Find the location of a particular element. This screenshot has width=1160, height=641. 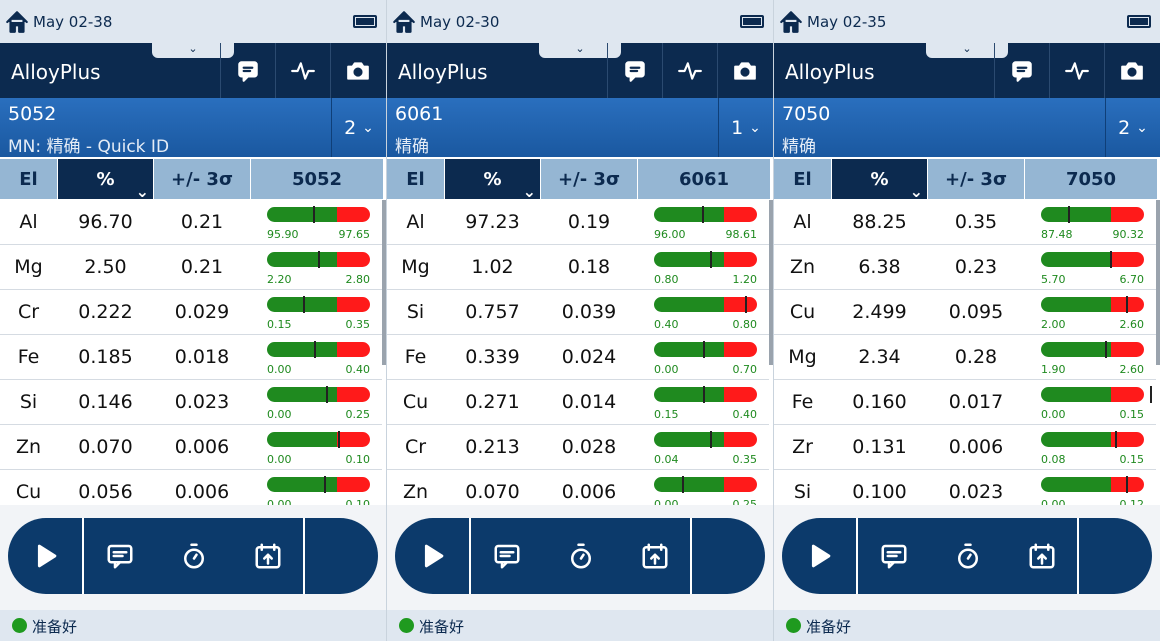

element: Si is located at coordinates (415, 312).